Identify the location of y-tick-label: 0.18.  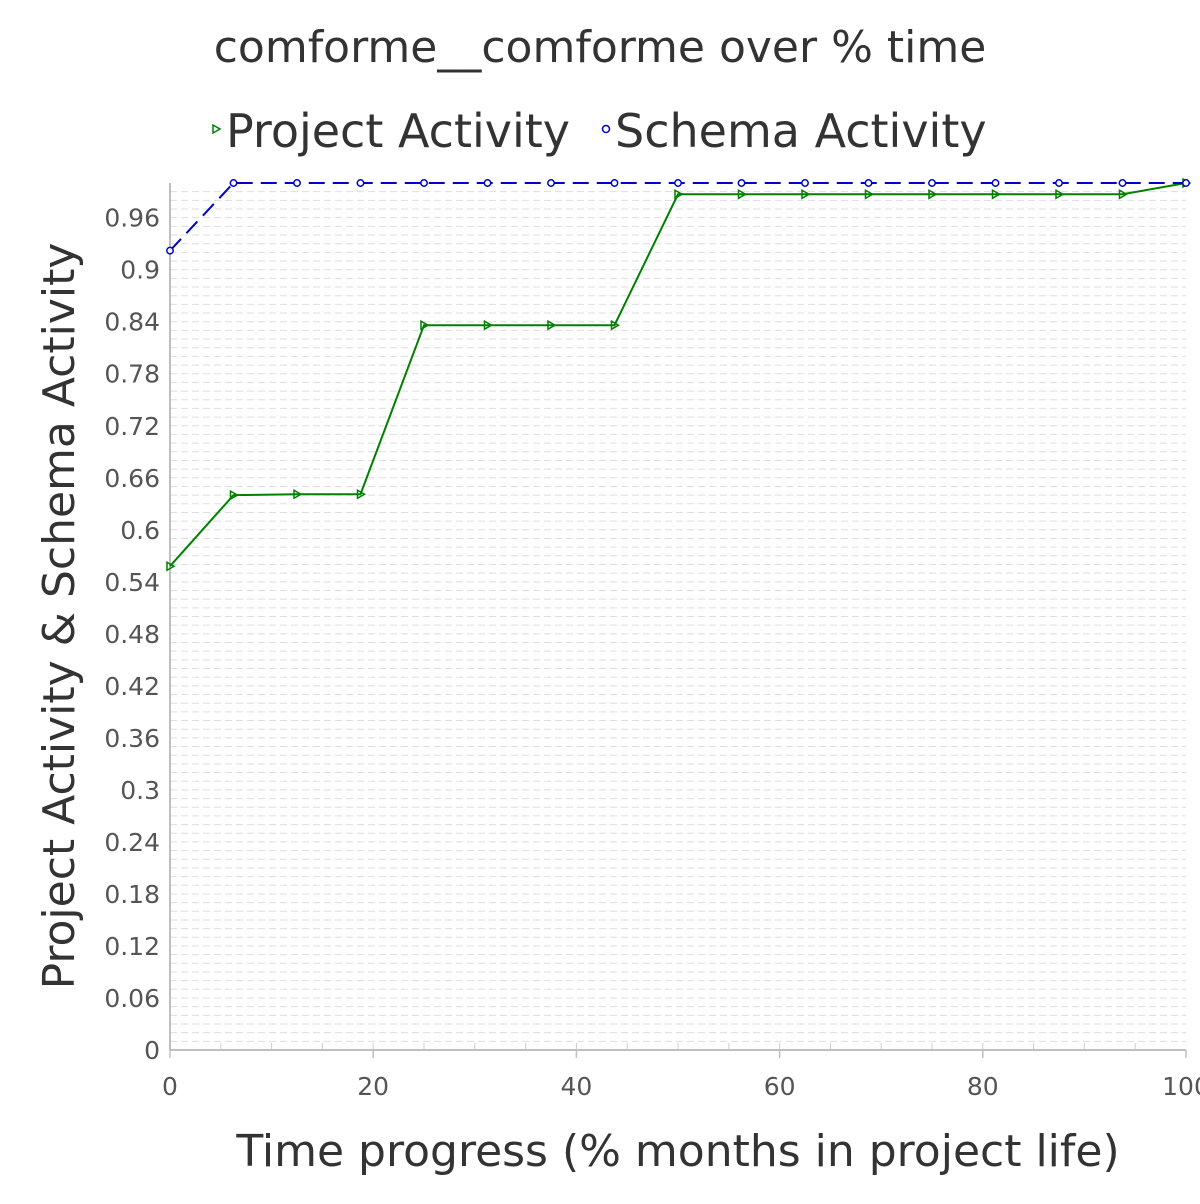
(132, 894).